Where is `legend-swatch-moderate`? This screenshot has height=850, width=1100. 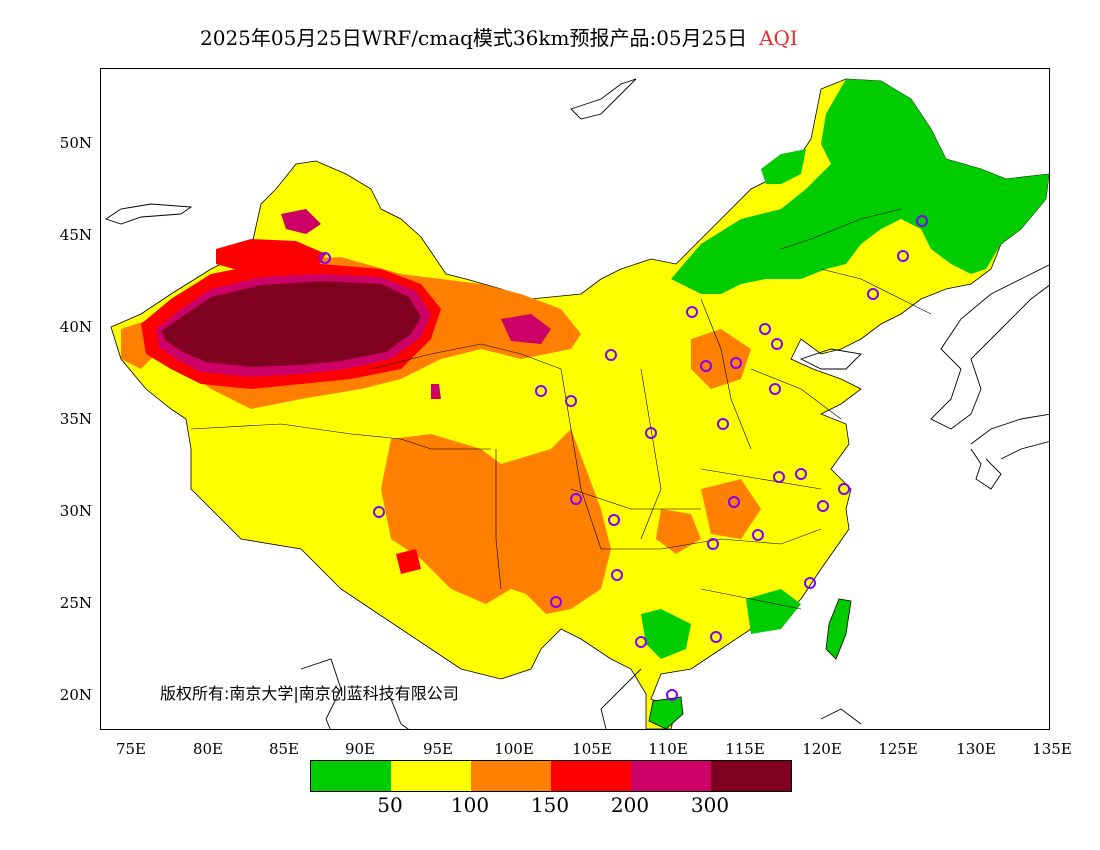
legend-swatch-moderate is located at coordinates (431, 776).